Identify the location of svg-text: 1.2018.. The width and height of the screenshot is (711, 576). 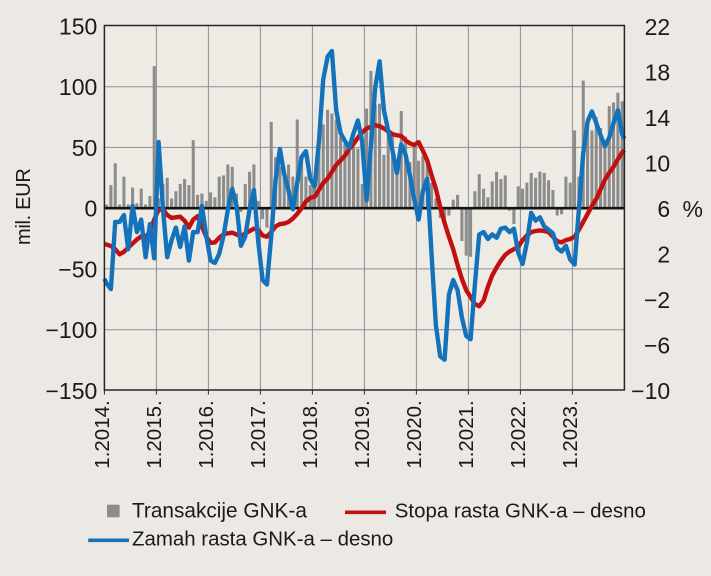
(310, 434).